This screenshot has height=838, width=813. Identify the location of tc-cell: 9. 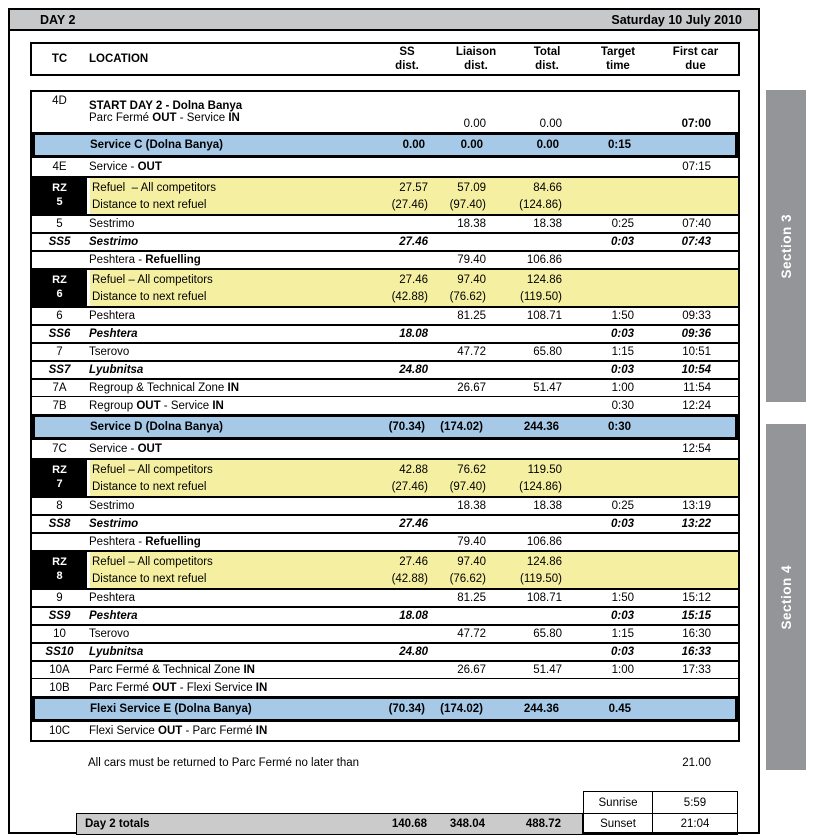
(59, 598).